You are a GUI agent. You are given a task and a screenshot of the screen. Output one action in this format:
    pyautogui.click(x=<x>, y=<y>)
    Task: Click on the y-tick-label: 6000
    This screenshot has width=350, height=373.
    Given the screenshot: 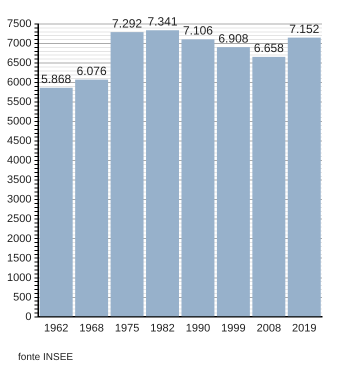 What is the action you would take?
    pyautogui.click(x=19, y=82)
    